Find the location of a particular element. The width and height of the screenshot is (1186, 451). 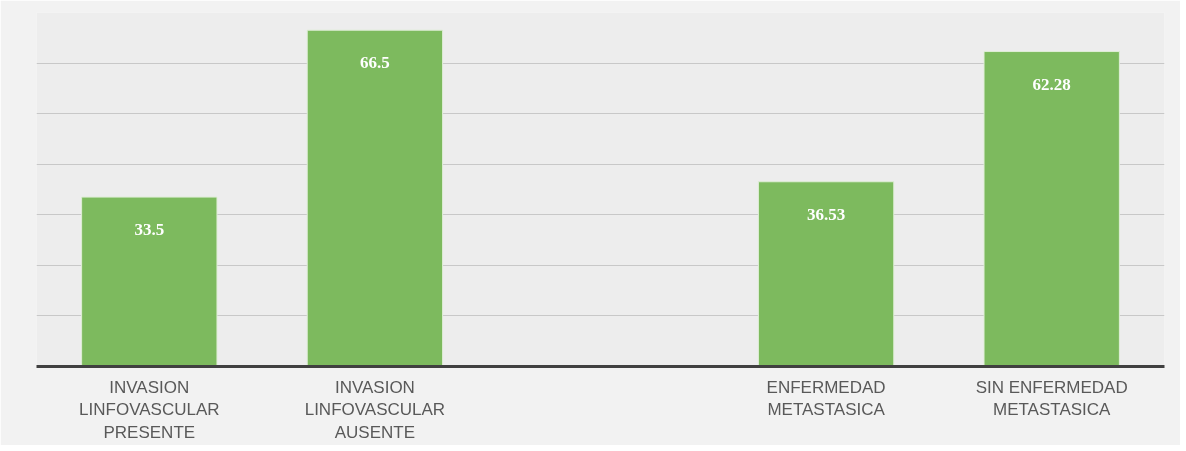

data-label: 62.28 is located at coordinates (1051, 84).